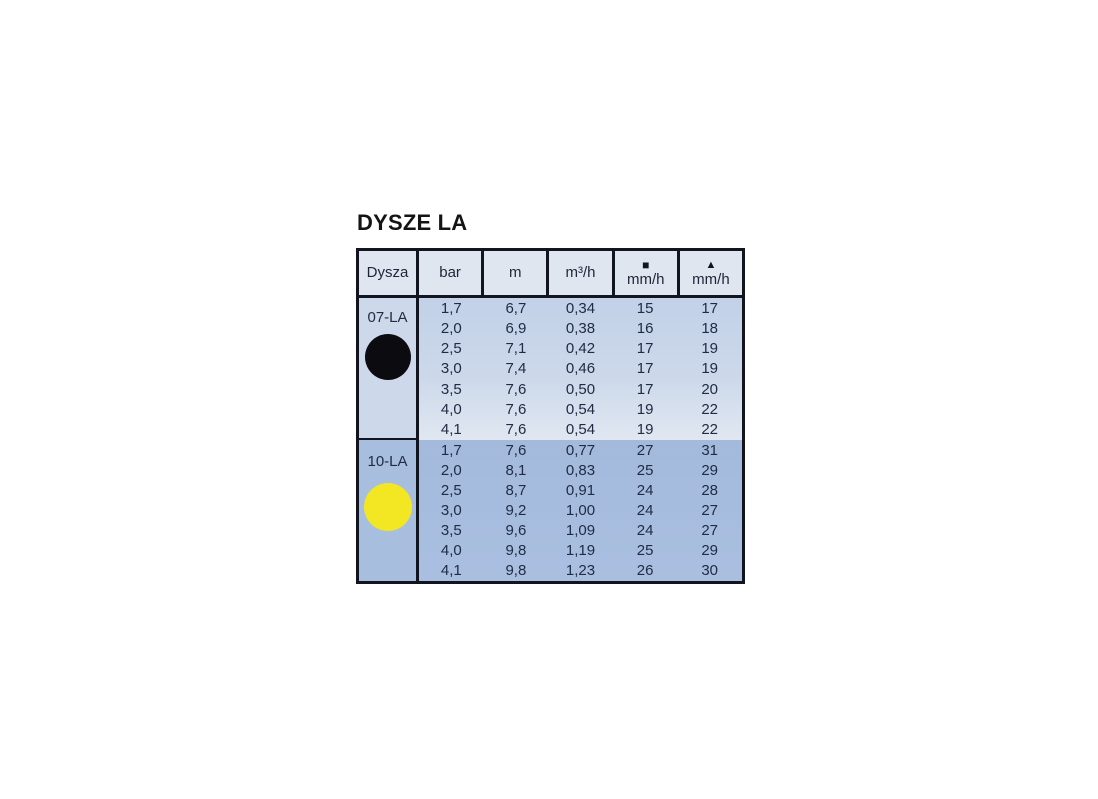 Image resolution: width=1098 pixels, height=799 pixels. What do you see at coordinates (387, 357) in the screenshot?
I see `black-nozzle-circle-icon` at bounding box center [387, 357].